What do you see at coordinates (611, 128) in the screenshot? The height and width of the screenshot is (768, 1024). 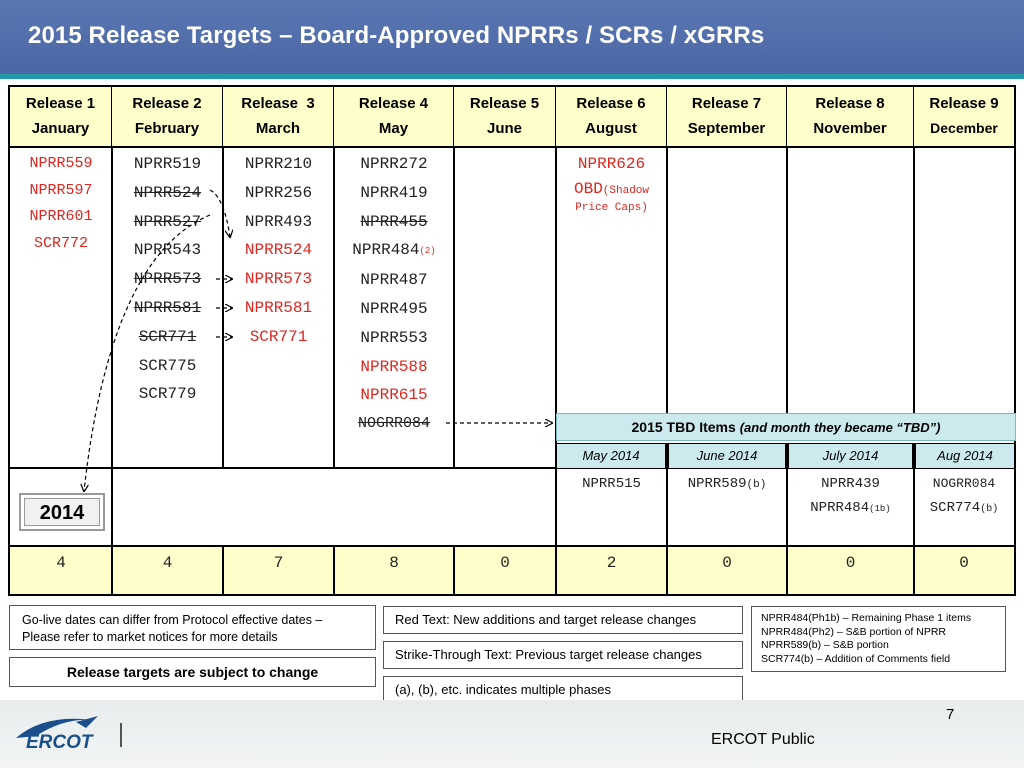 I see `header-release-6-month: August` at bounding box center [611, 128].